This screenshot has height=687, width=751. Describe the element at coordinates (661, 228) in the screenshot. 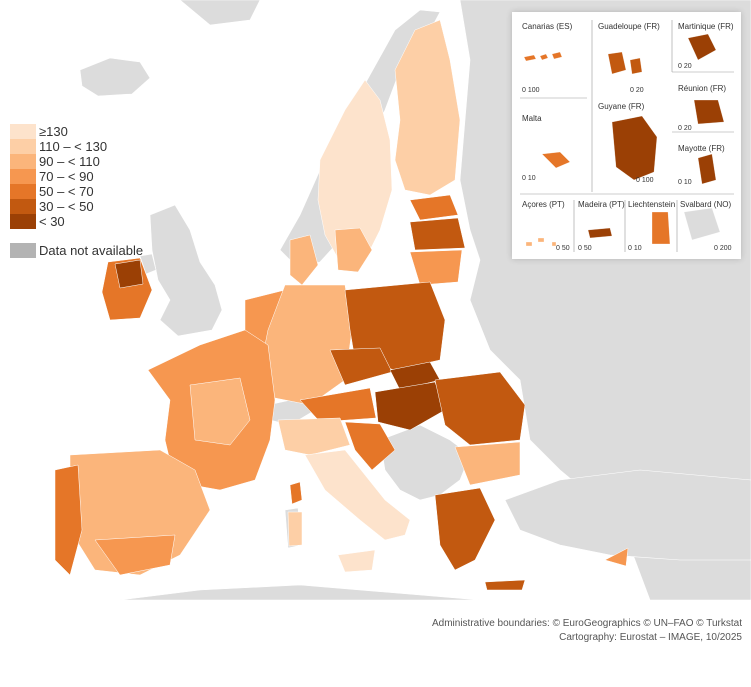

I see `inset-shape-liechtenstein` at that location.